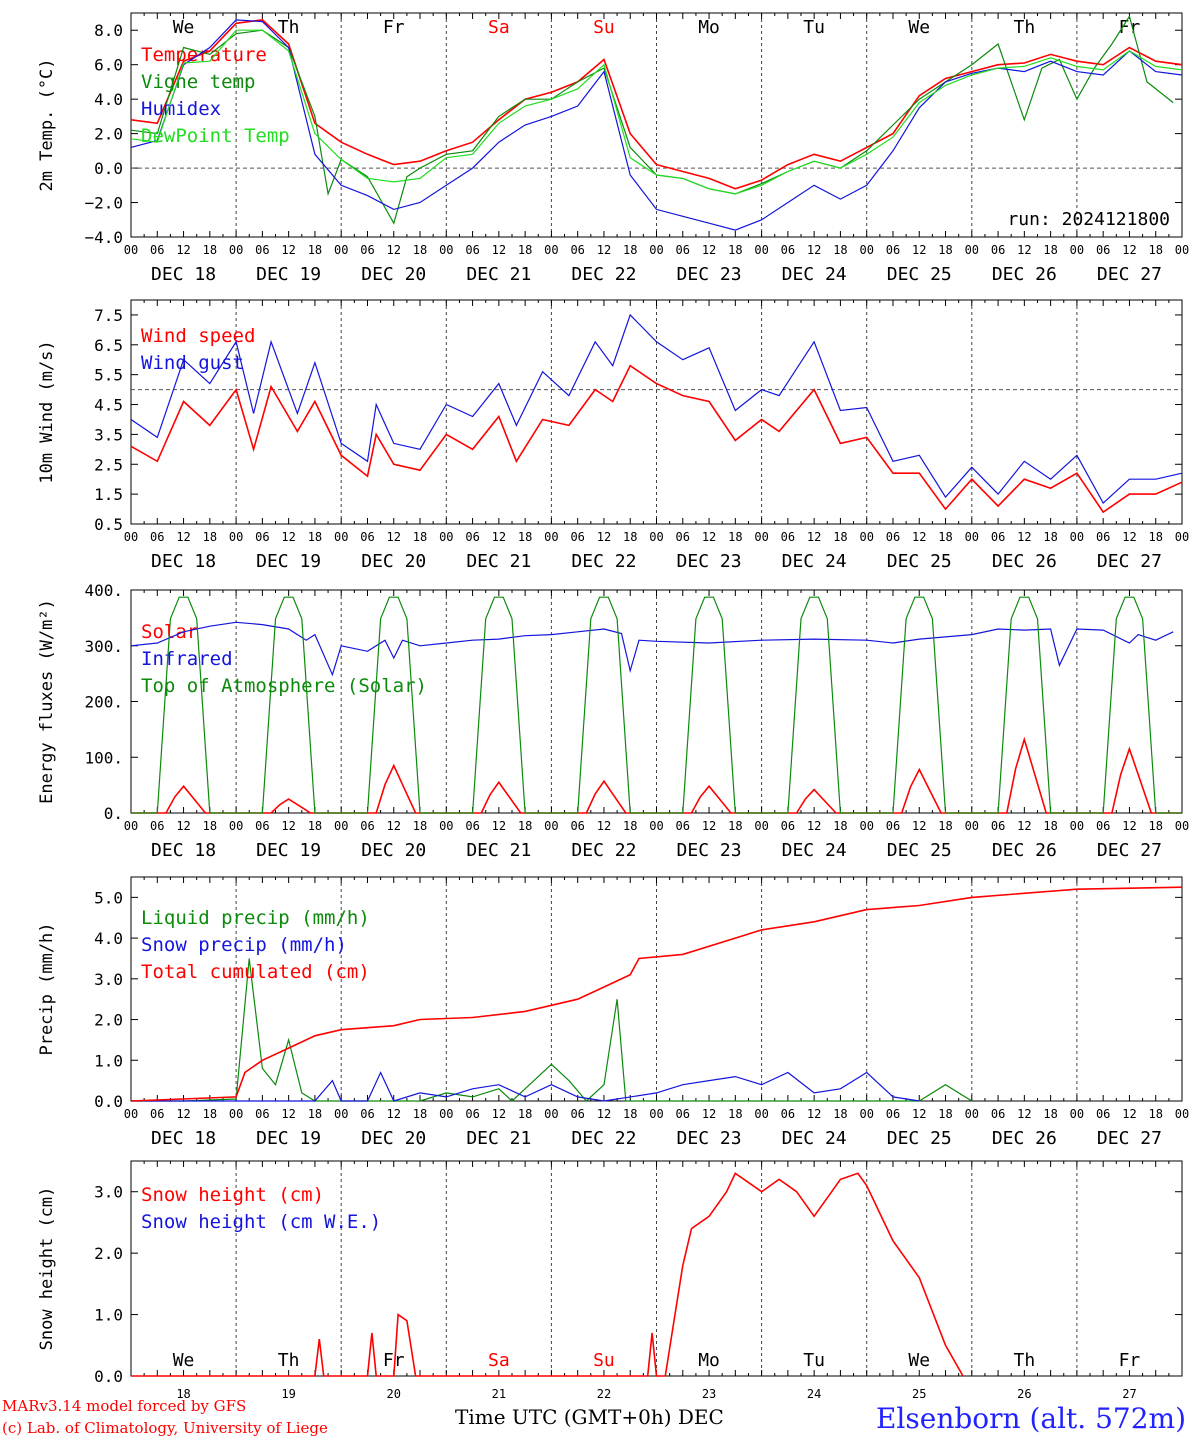  What do you see at coordinates (108, 65) in the screenshot?
I see `y-tick-label: 6.0` at bounding box center [108, 65].